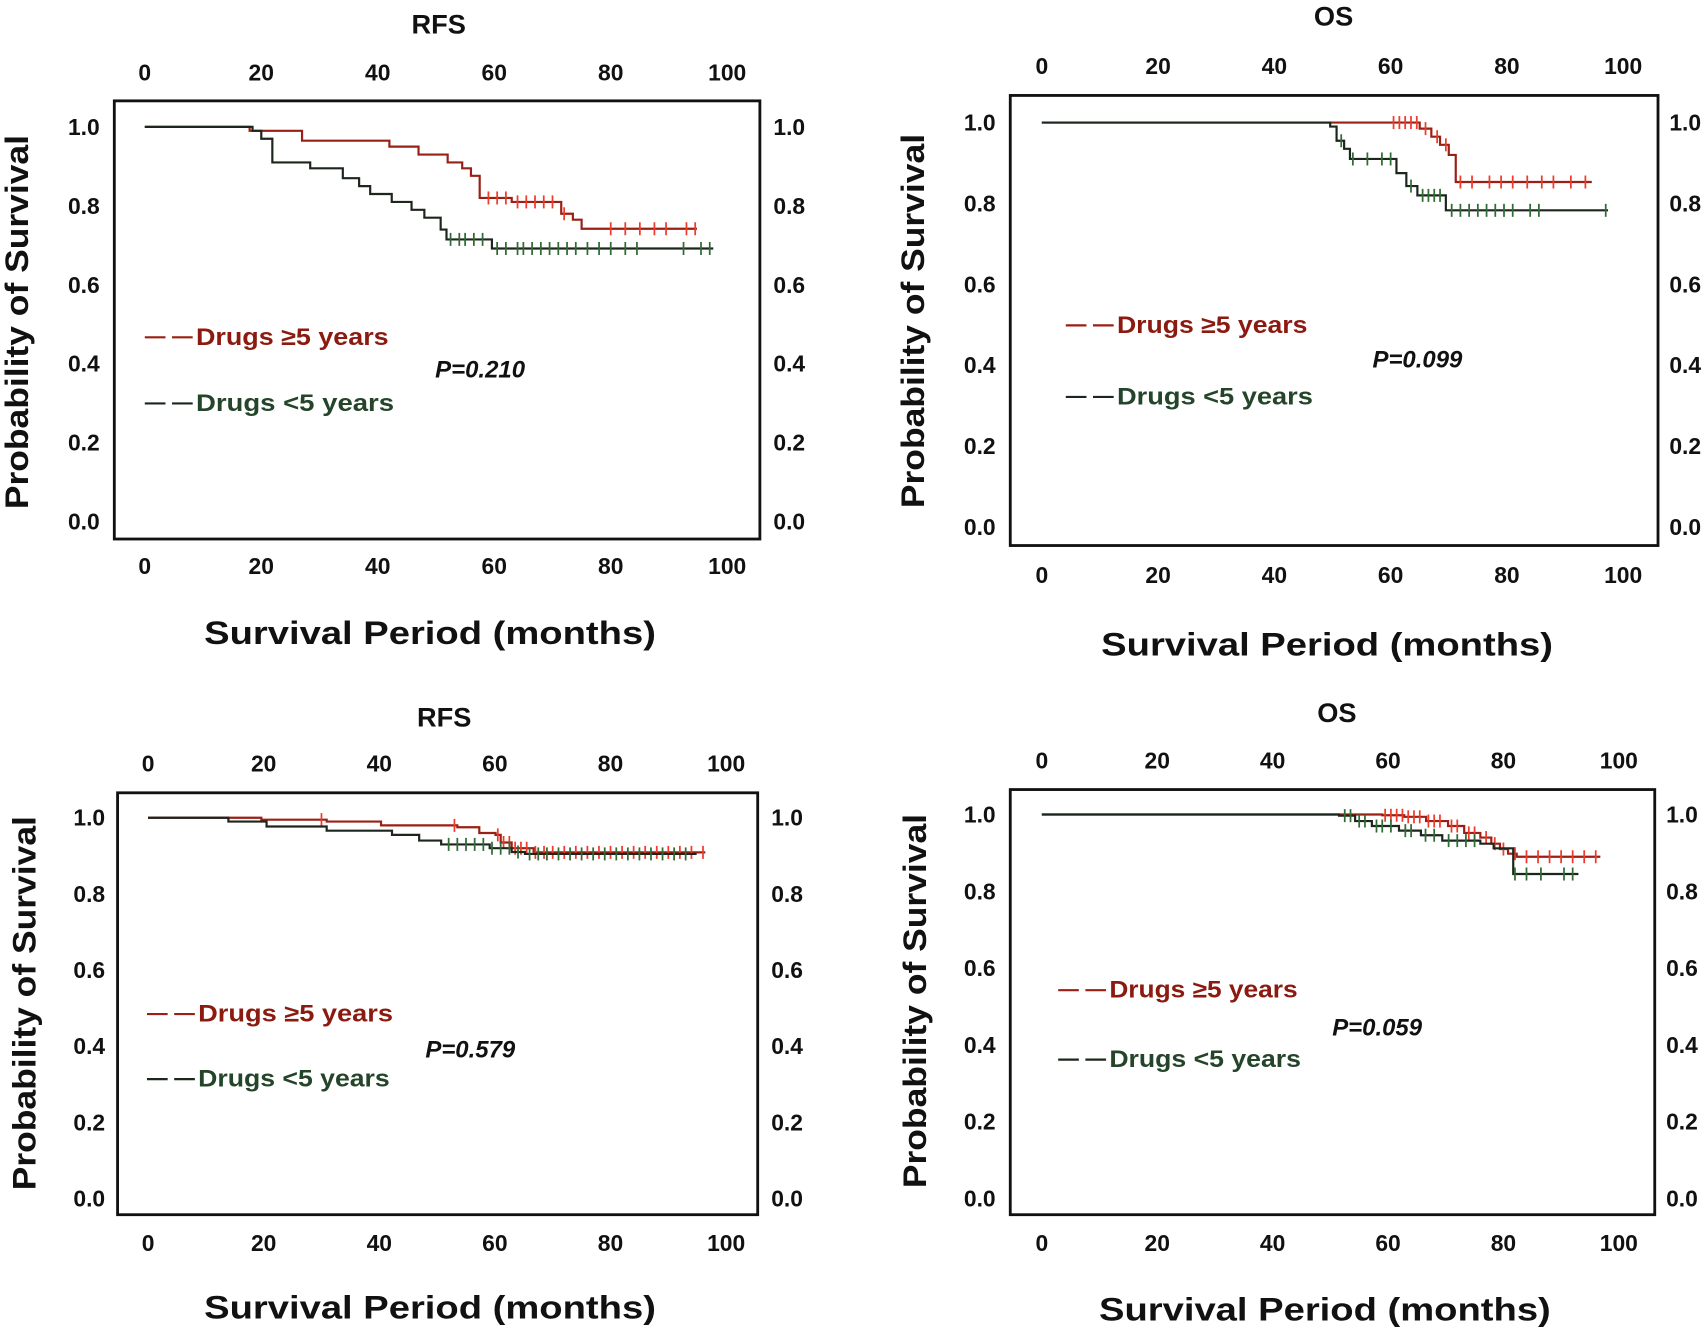  Describe the element at coordinates (437, 320) in the screenshot. I see `plot-frame` at that location.